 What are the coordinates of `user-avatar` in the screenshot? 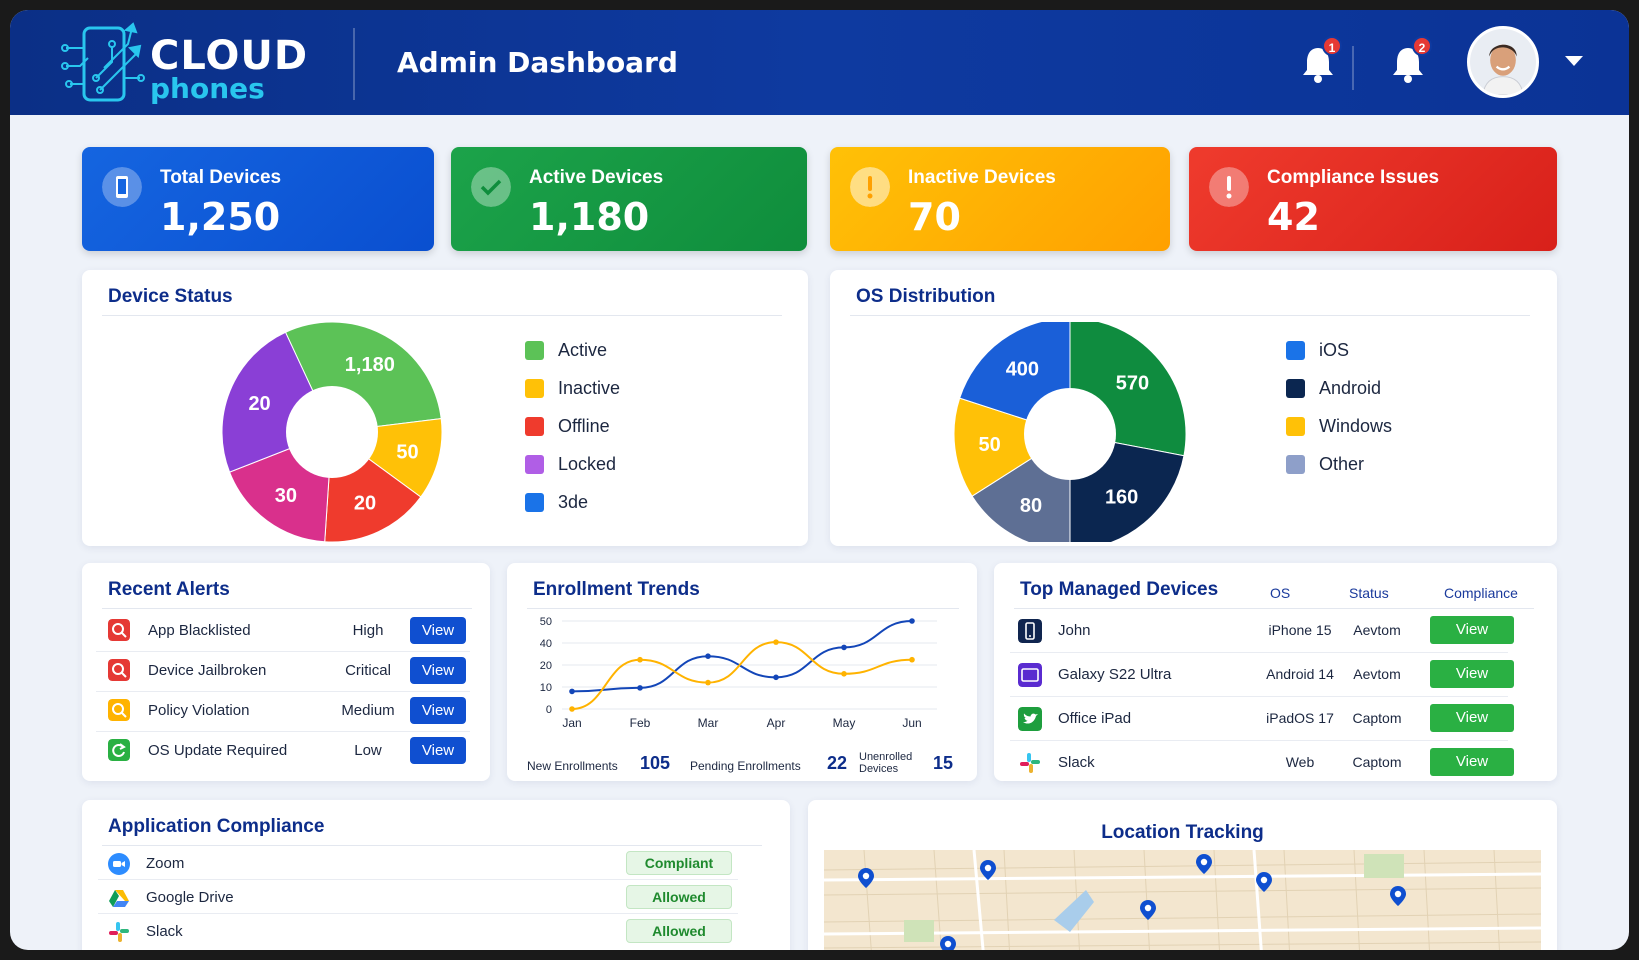 It's located at (1503, 62).